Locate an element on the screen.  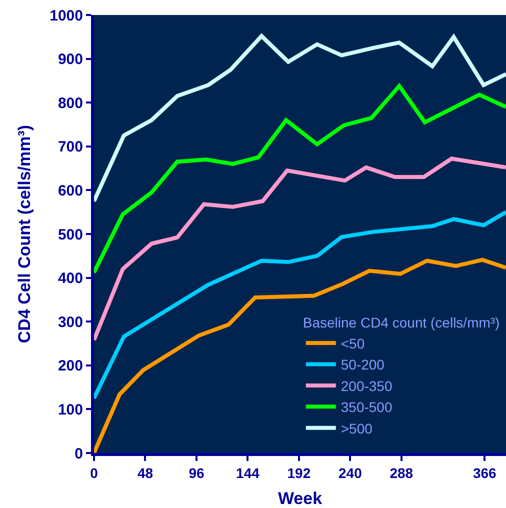
x-tick-label: 144 is located at coordinates (248, 472).